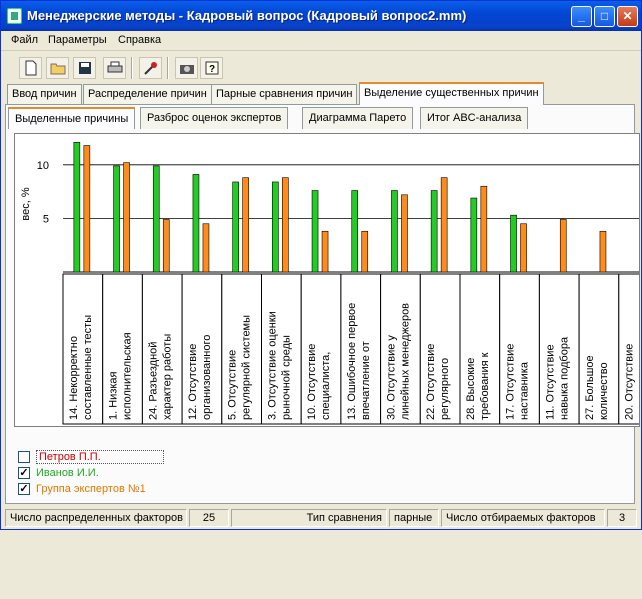  What do you see at coordinates (67, 473) in the screenshot?
I see `legend-label: Иванов И.И.` at bounding box center [67, 473].